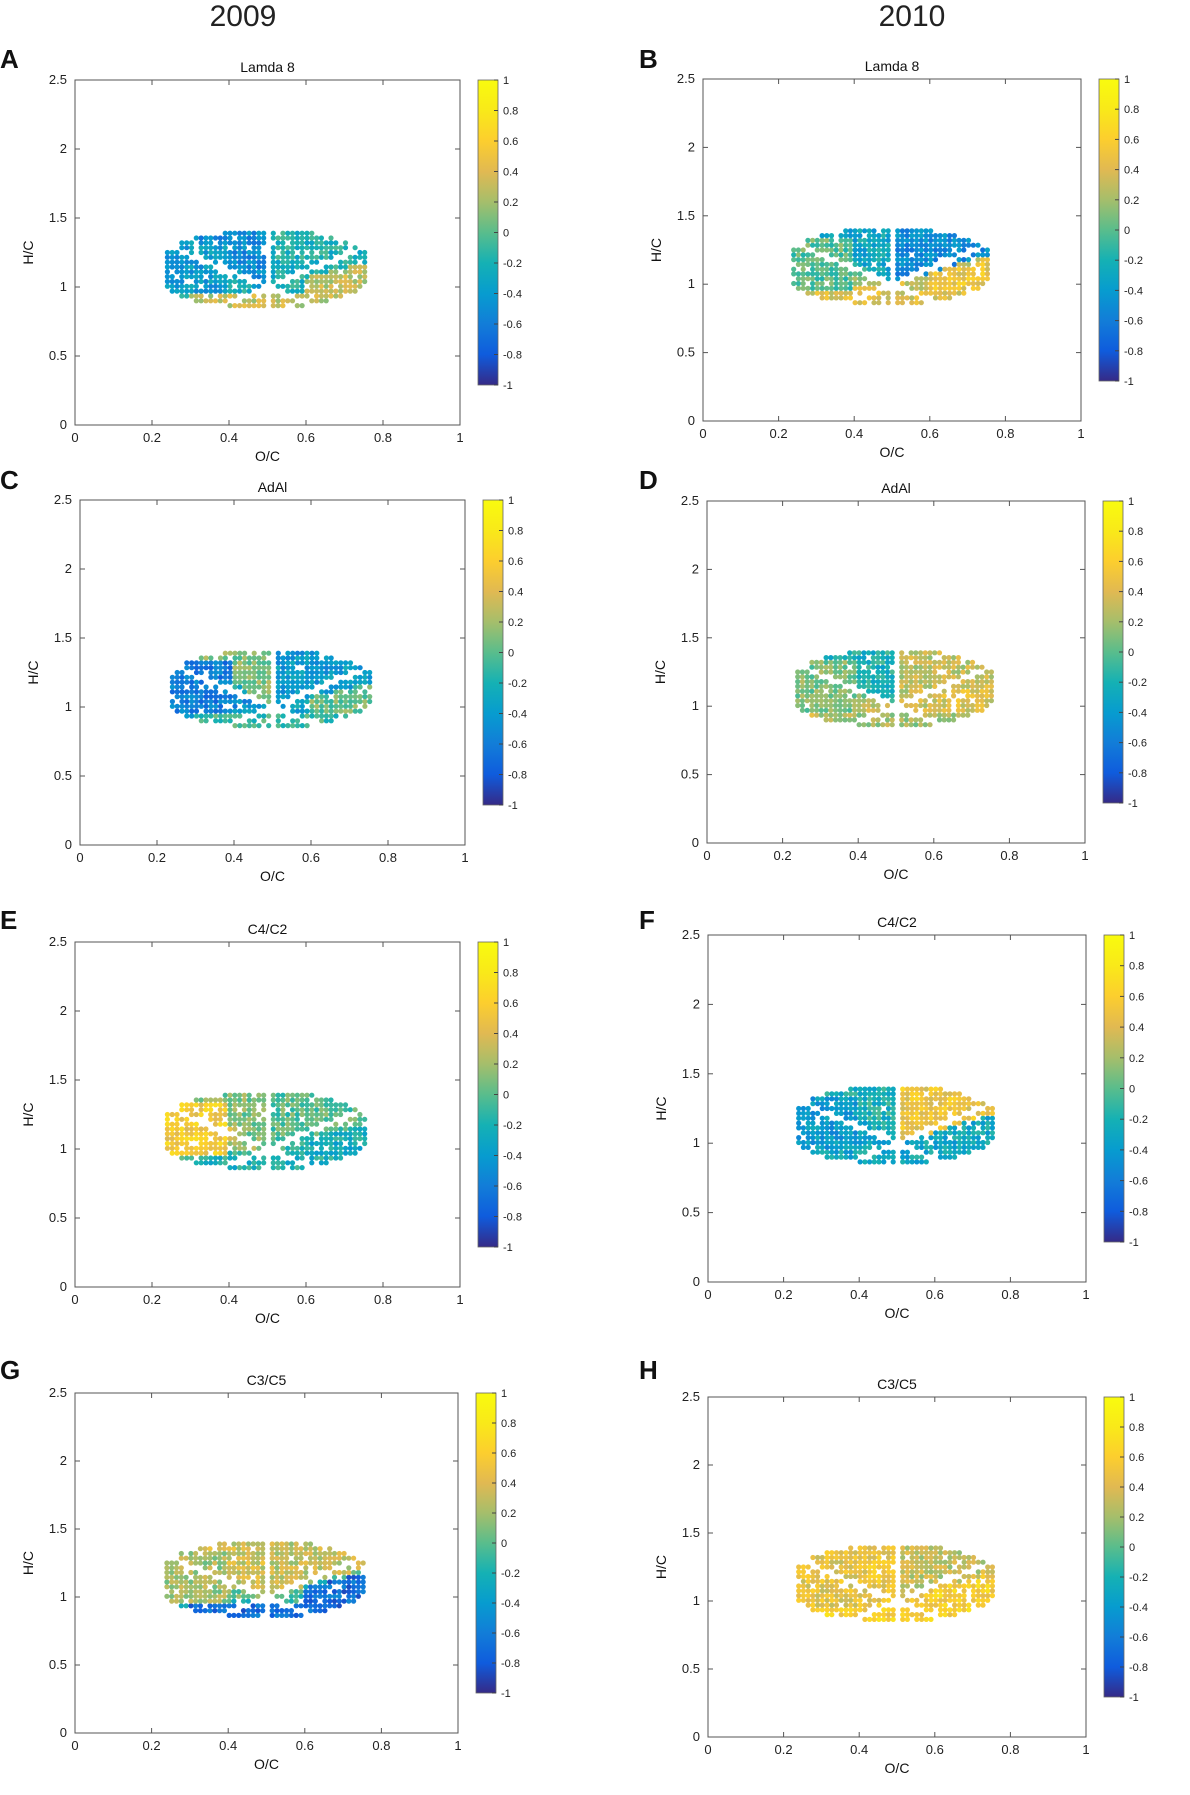  What do you see at coordinates (58, 941) in the screenshot?
I see `y-tick-label: 2.5` at bounding box center [58, 941].